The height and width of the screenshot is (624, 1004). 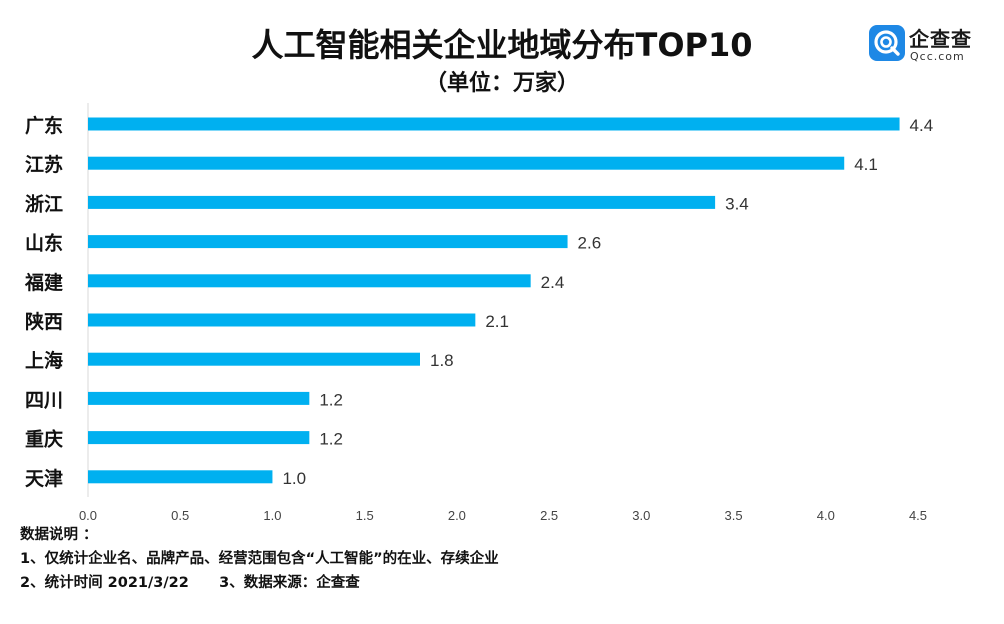 What do you see at coordinates (44, 439) in the screenshot?
I see `category-label: 重庆` at bounding box center [44, 439].